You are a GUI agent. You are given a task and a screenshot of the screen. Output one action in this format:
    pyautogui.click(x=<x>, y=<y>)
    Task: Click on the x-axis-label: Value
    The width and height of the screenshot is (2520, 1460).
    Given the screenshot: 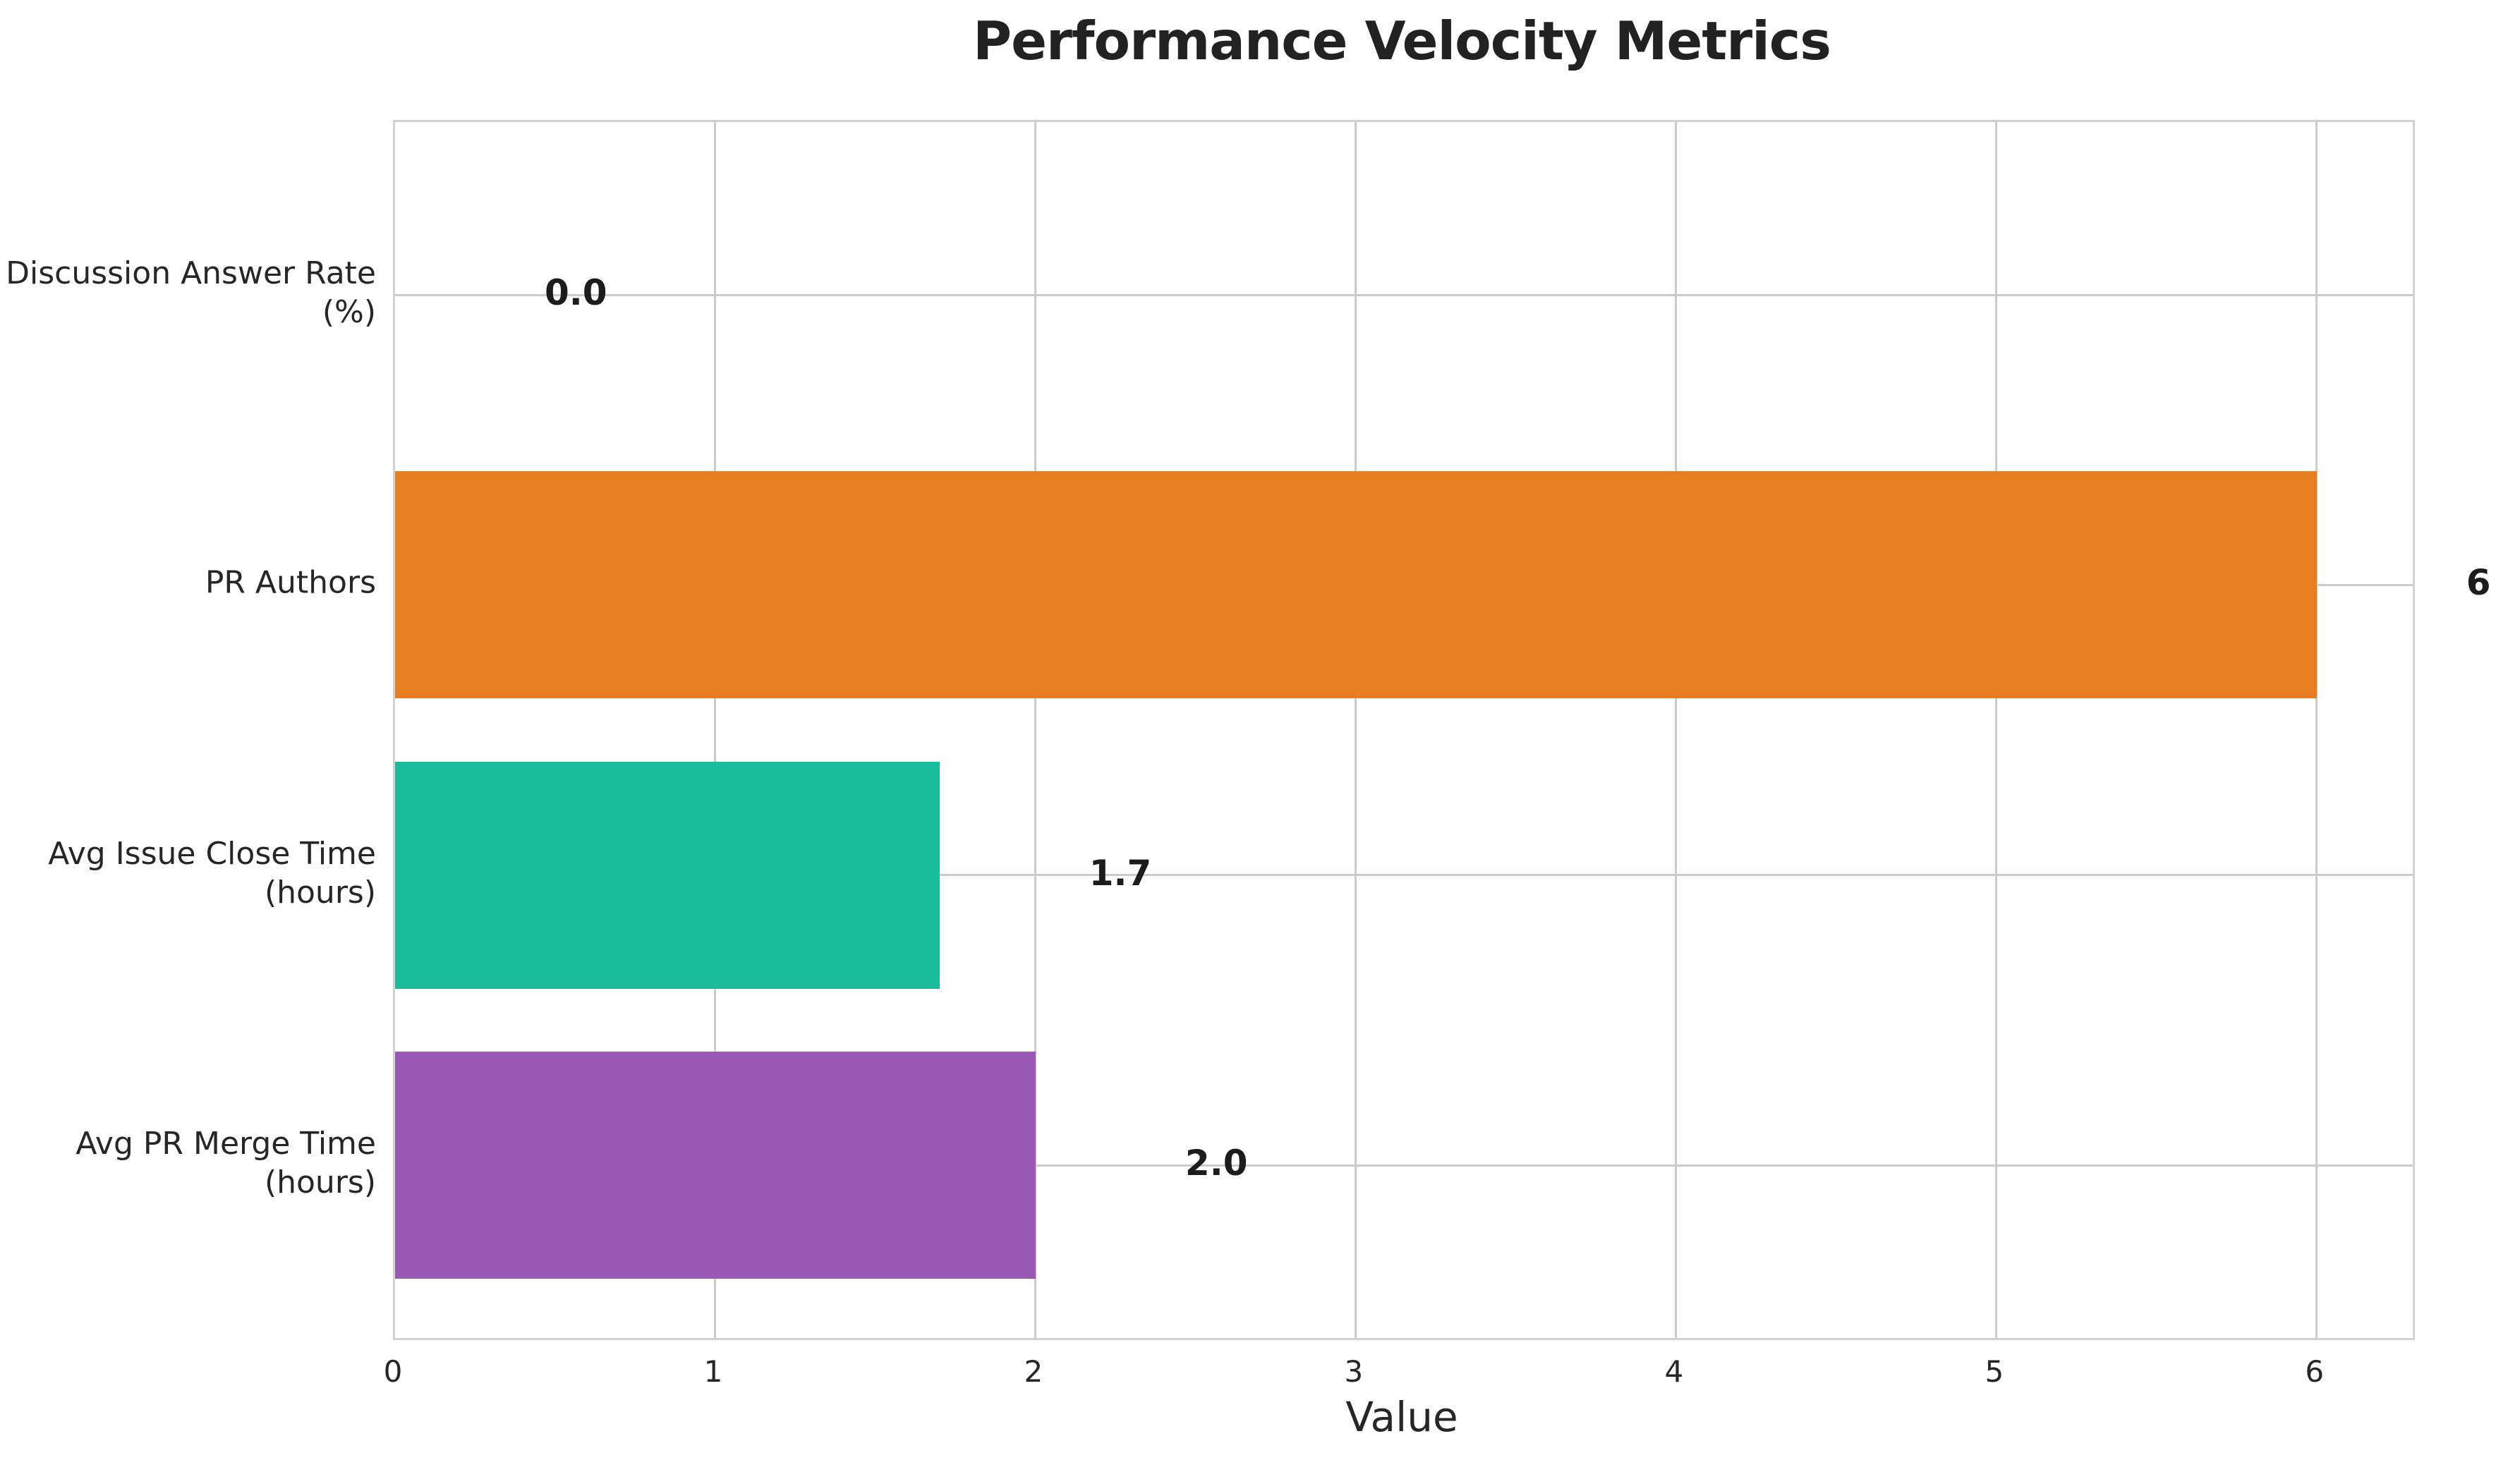 What is the action you would take?
    pyautogui.click(x=1402, y=1417)
    